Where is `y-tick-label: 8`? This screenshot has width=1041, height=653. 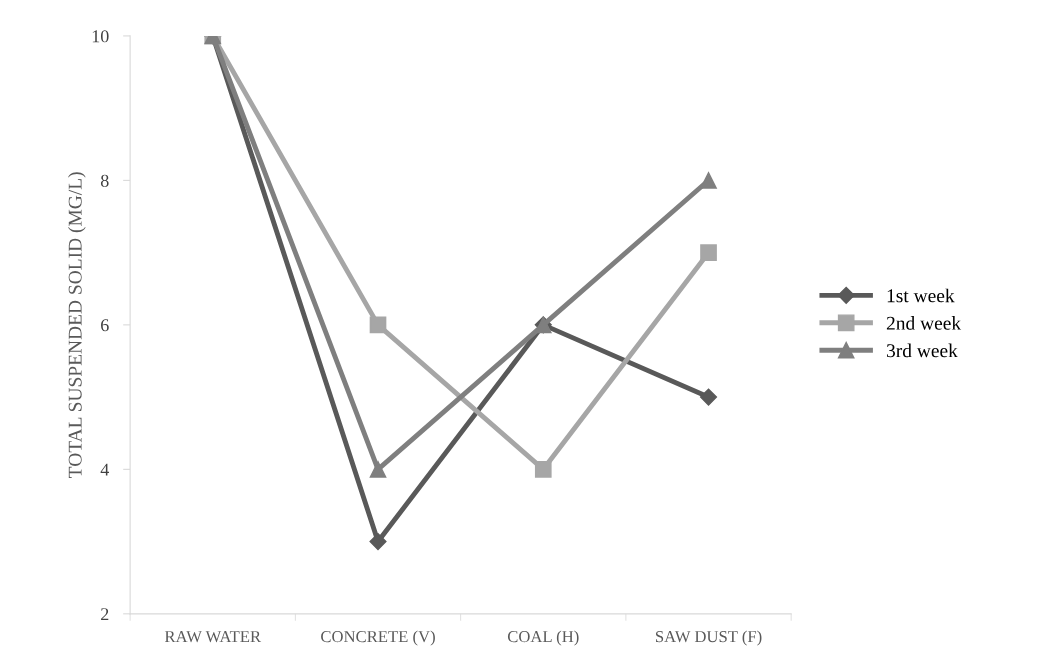
y-tick-label: 8 is located at coordinates (104, 180).